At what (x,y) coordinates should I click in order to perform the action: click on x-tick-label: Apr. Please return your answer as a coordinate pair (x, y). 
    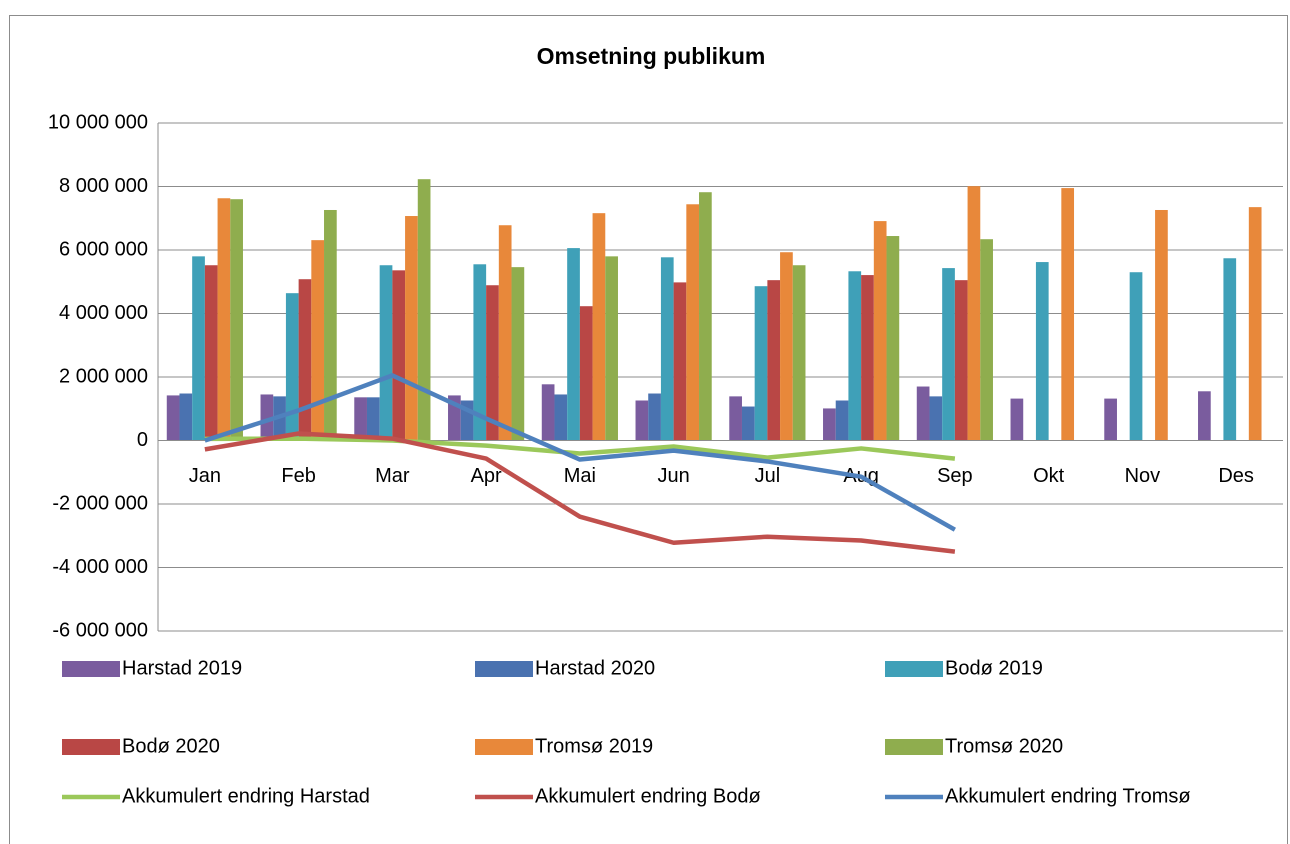
    Looking at the image, I should click on (486, 476).